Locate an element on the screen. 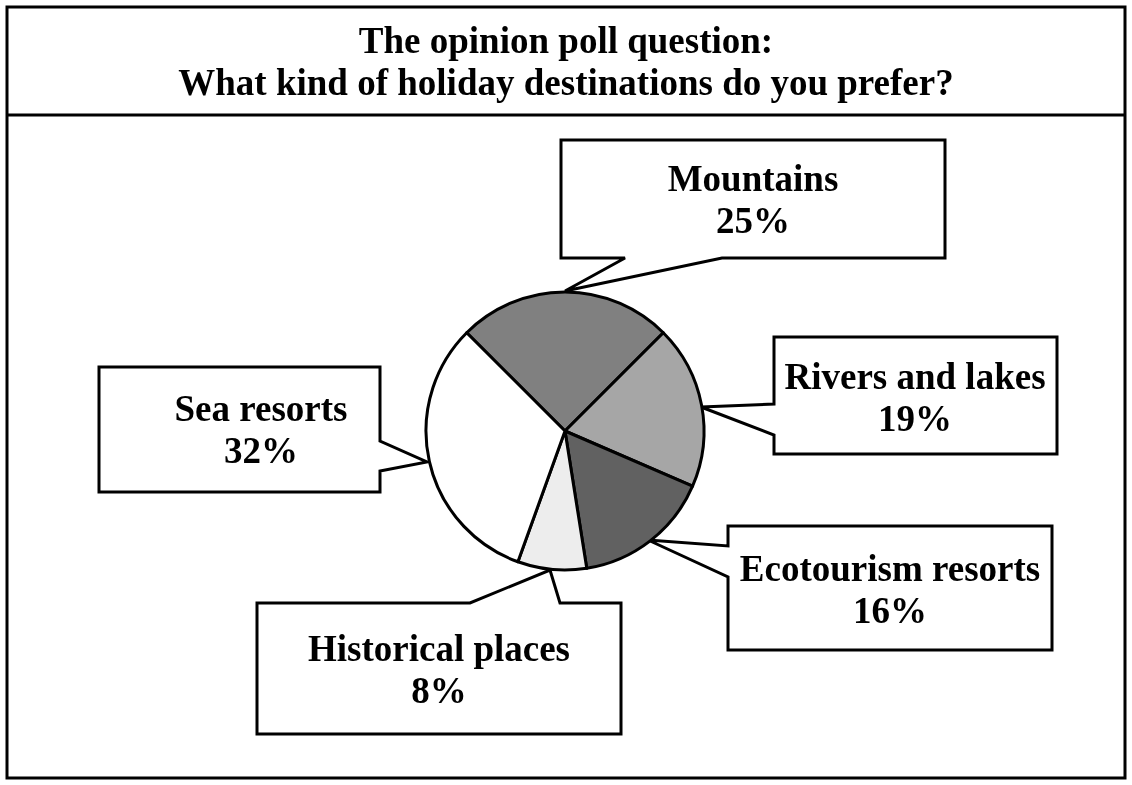 Image resolution: width=1132 pixels, height=785 pixels. slice-label: Historical places is located at coordinates (439, 648).